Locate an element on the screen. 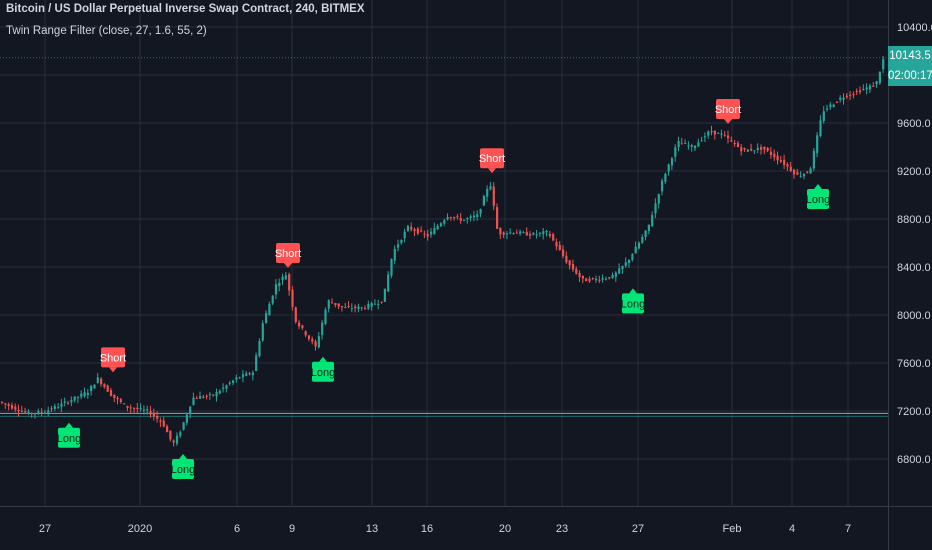  signal-text: Short is located at coordinates (728, 110).